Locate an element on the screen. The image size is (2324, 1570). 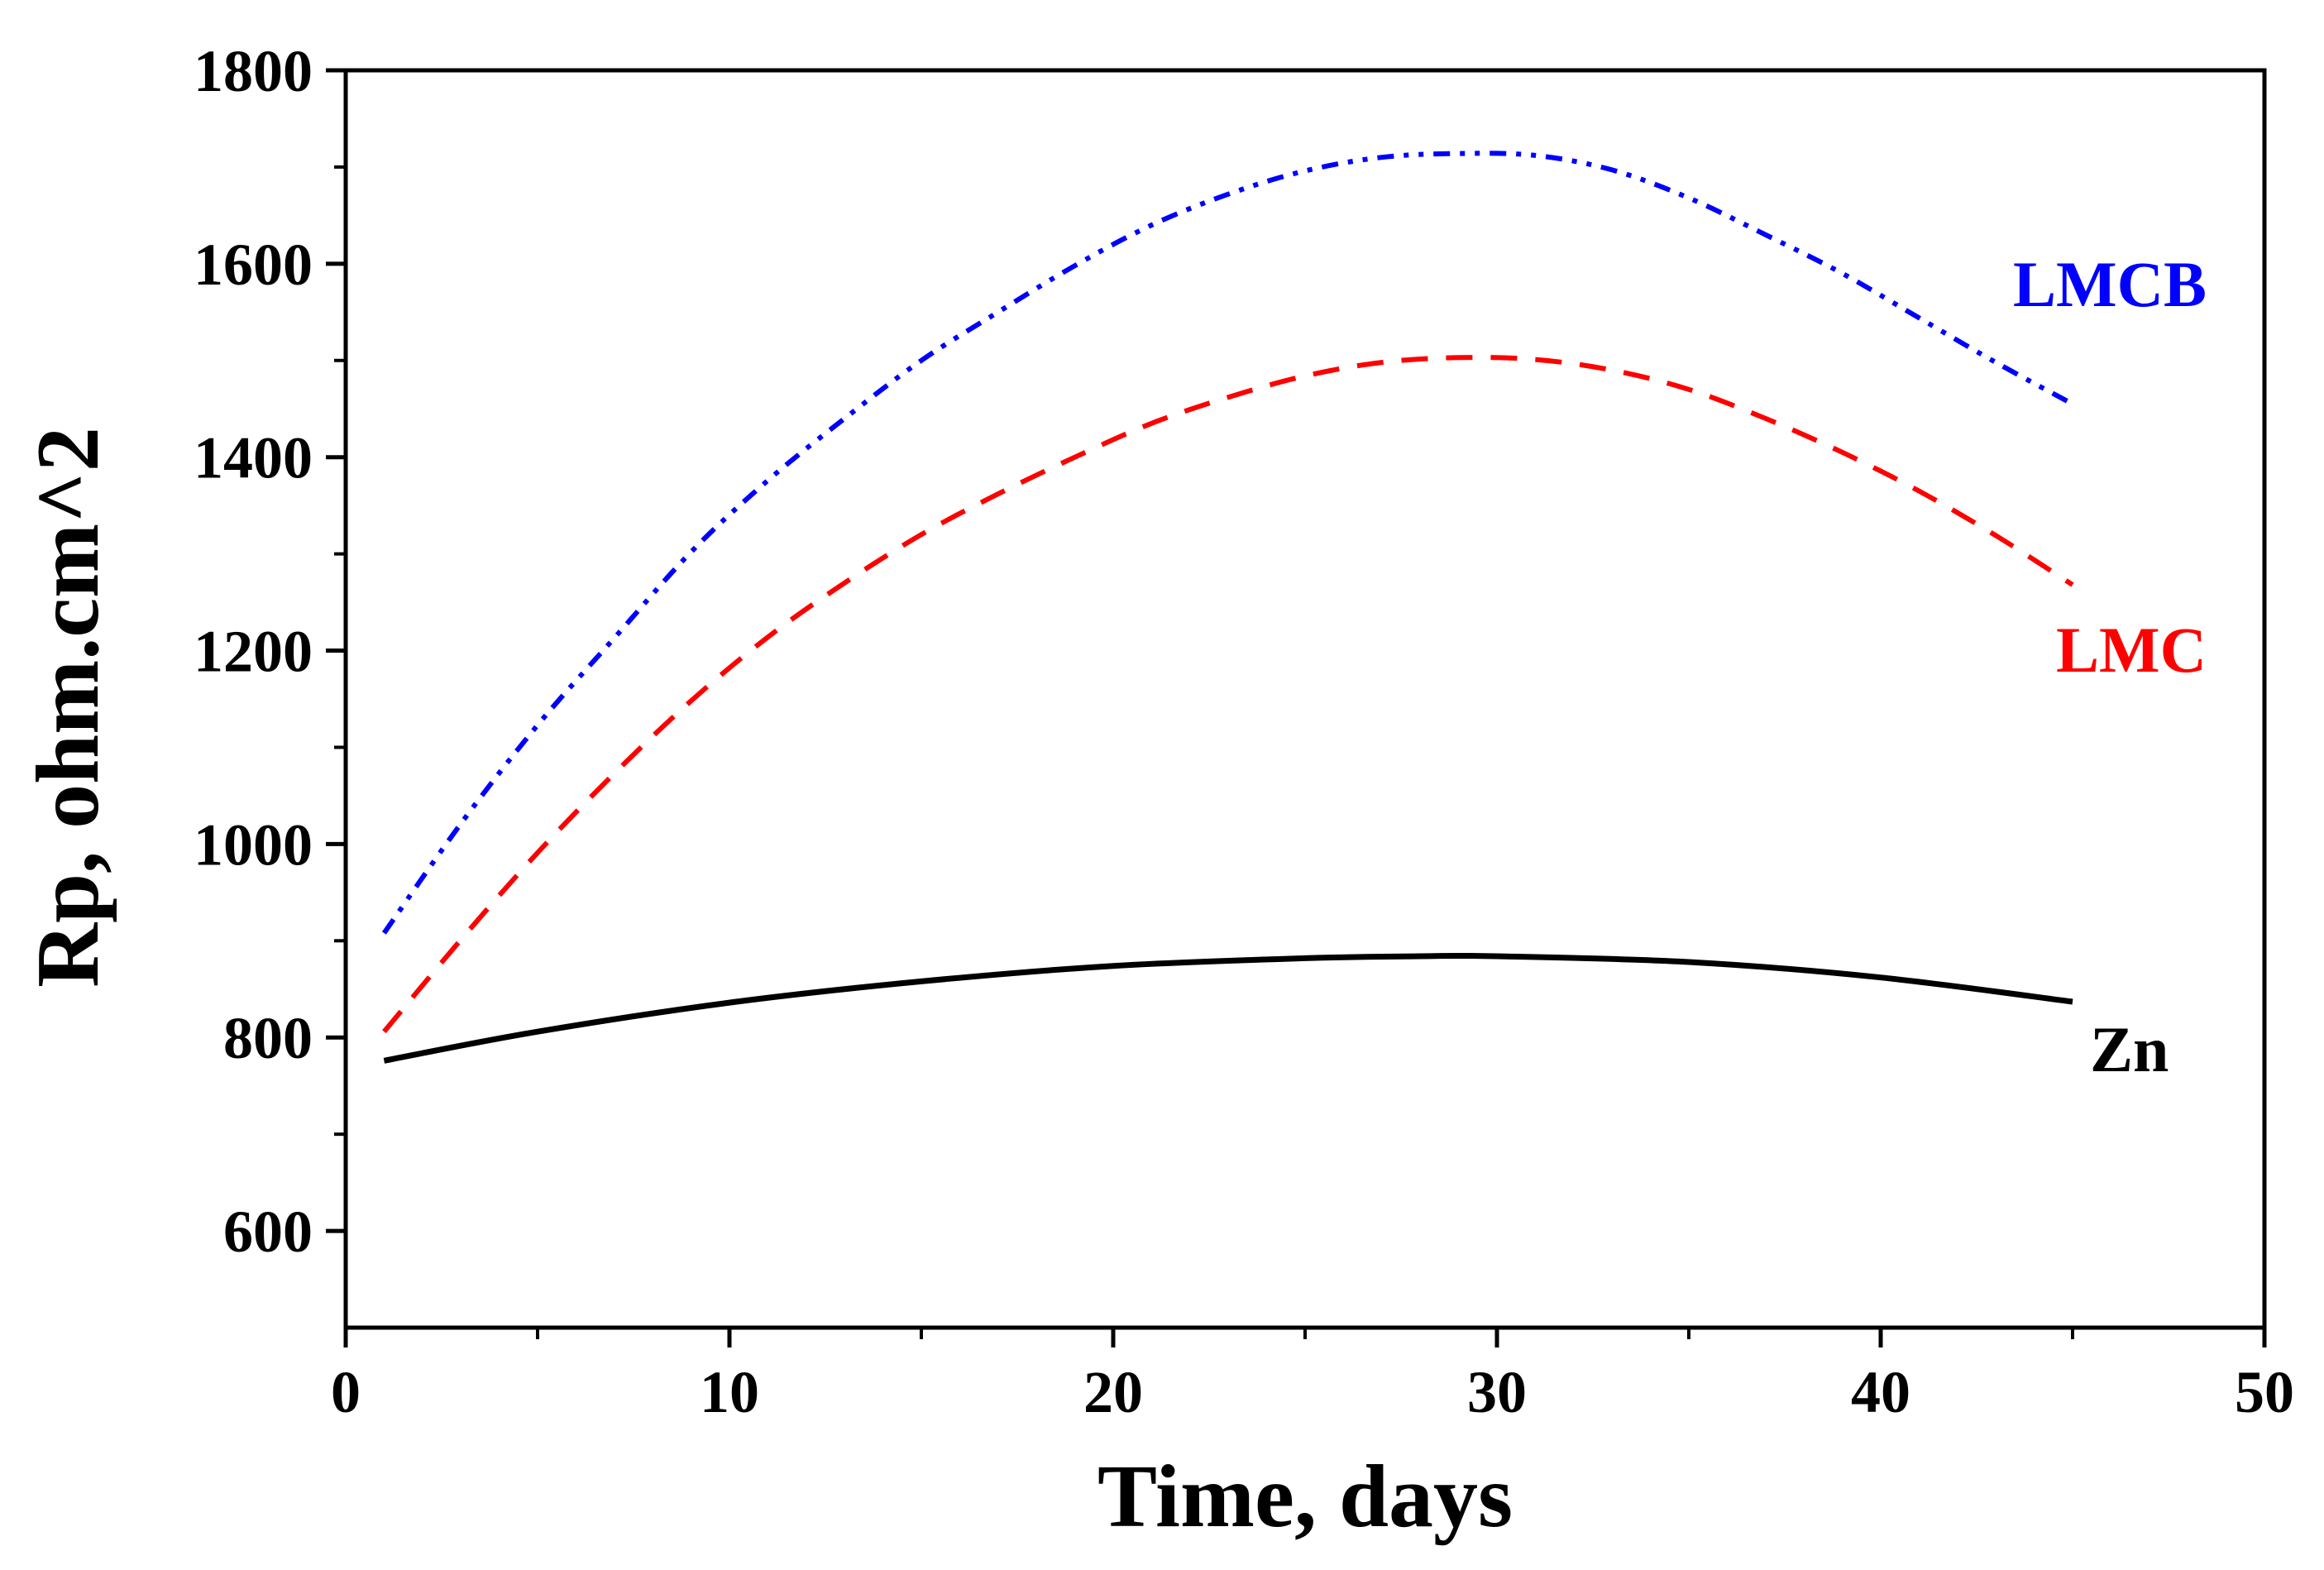
x-tick-label: 40 is located at coordinates (1881, 1392).